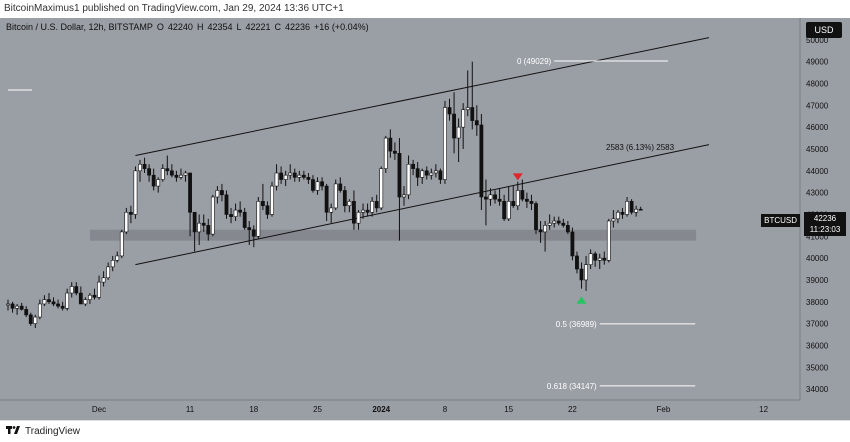 This screenshot has height=442, width=850. What do you see at coordinates (79, 27) in the screenshot?
I see `symbol-title: Bitcoin / U.S. Dollar, 12h, BITSTAMP` at bounding box center [79, 27].